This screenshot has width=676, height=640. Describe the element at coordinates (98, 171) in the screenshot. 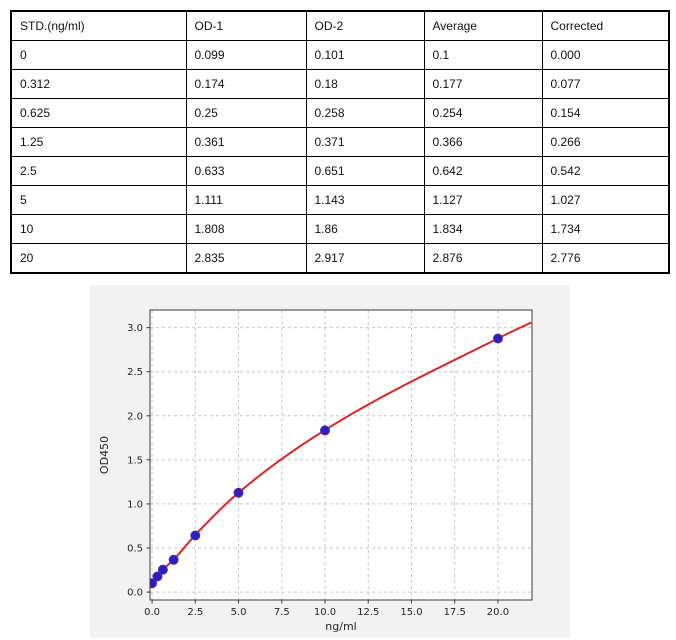

I see `table-cell: 2.5` at that location.